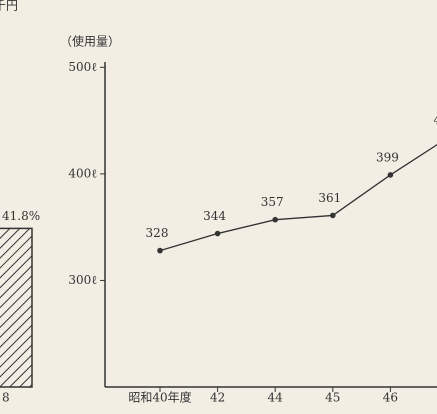 Image resolution: width=437 pixels, height=414 pixels. Describe the element at coordinates (217, 398) in the screenshot. I see `x-tick-label: 42` at that location.